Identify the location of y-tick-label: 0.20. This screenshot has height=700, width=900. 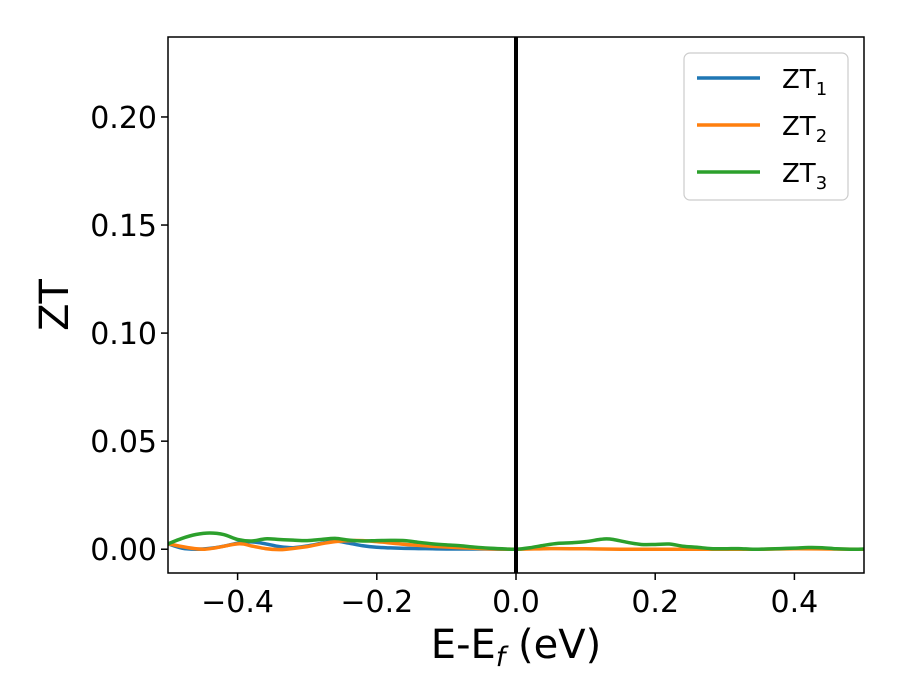
(123, 118).